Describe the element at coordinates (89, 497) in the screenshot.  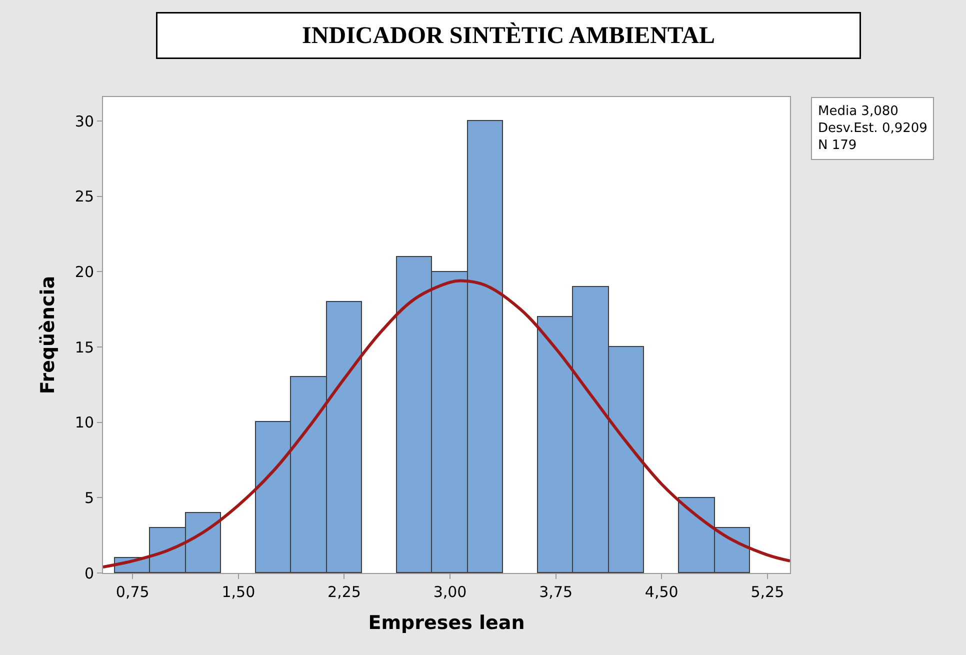
I see `y-tick-label: 5` at that location.